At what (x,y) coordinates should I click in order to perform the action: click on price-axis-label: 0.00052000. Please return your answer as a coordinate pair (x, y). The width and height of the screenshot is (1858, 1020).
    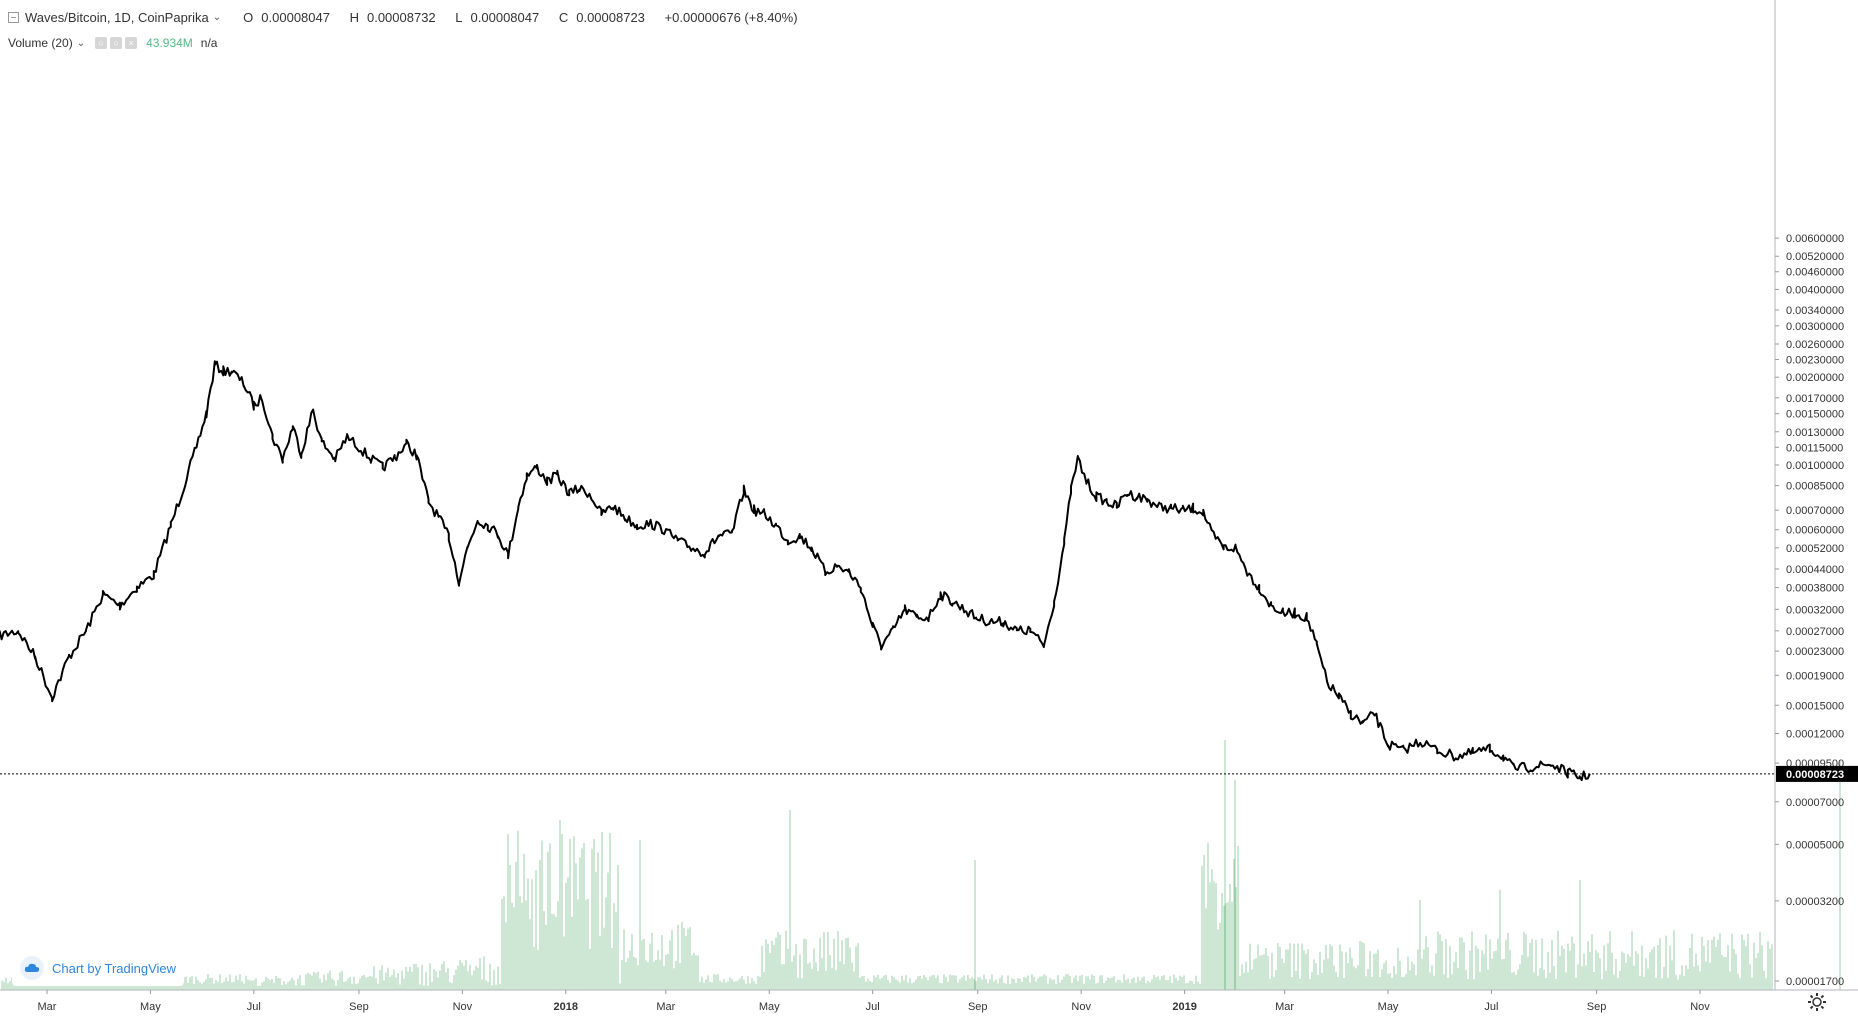
    Looking at the image, I should click on (1815, 549).